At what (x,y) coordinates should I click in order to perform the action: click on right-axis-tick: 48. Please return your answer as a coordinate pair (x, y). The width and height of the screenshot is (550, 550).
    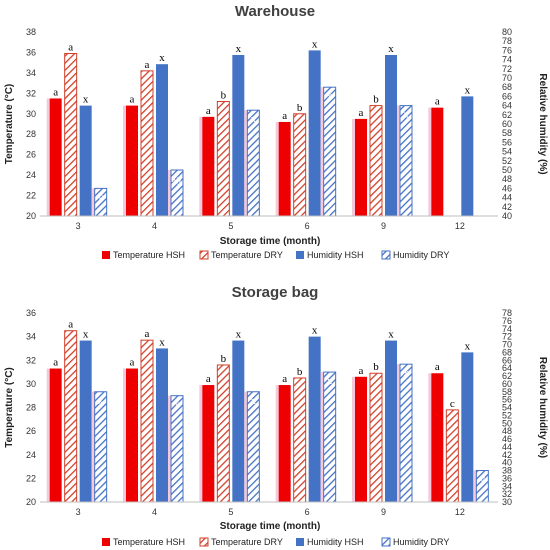
    Looking at the image, I should click on (507, 431).